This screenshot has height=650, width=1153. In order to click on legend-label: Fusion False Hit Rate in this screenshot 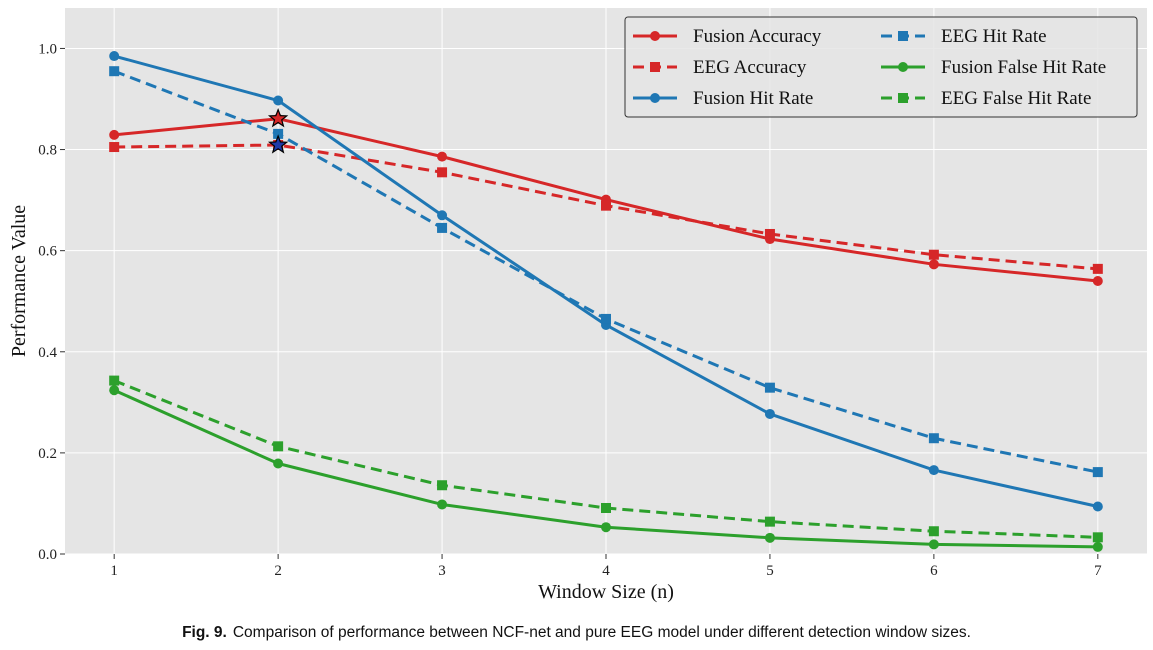, I will do `click(1023, 67)`.